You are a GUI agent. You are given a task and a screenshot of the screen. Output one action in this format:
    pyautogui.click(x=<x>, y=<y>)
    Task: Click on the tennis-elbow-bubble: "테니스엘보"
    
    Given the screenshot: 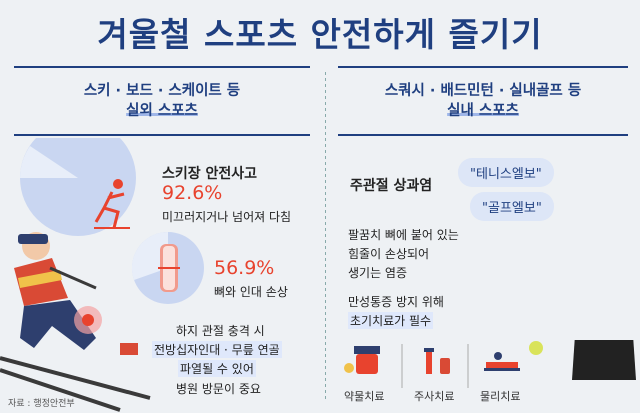 What is the action you would take?
    pyautogui.click(x=506, y=172)
    